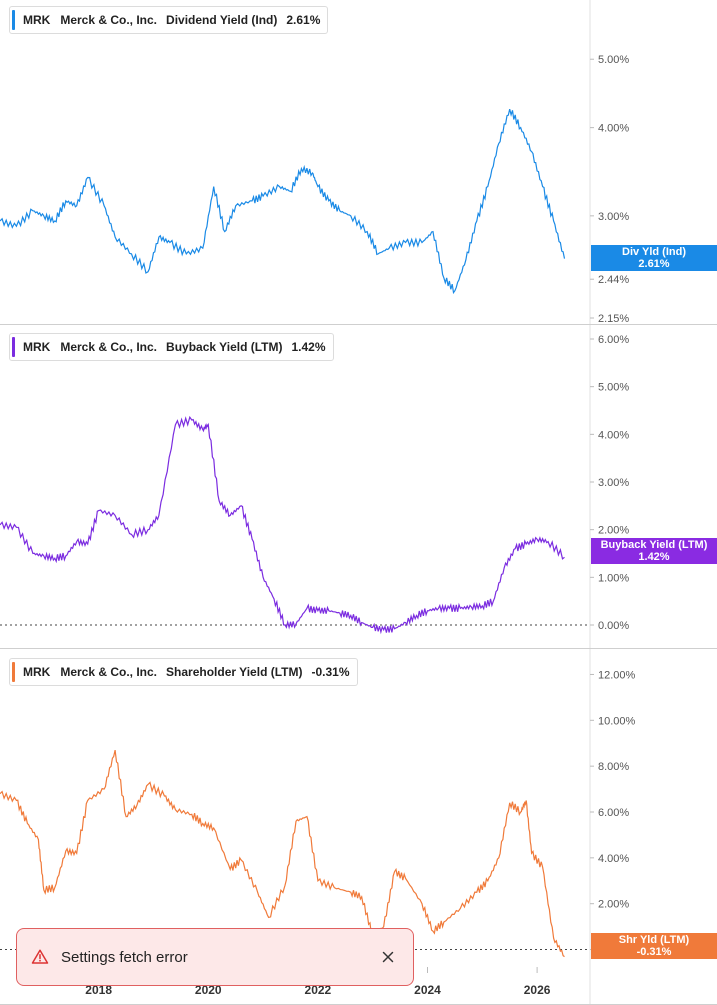 This screenshot has height=1005, width=717. I want to click on x-tick-label: 2018, so click(98, 990).